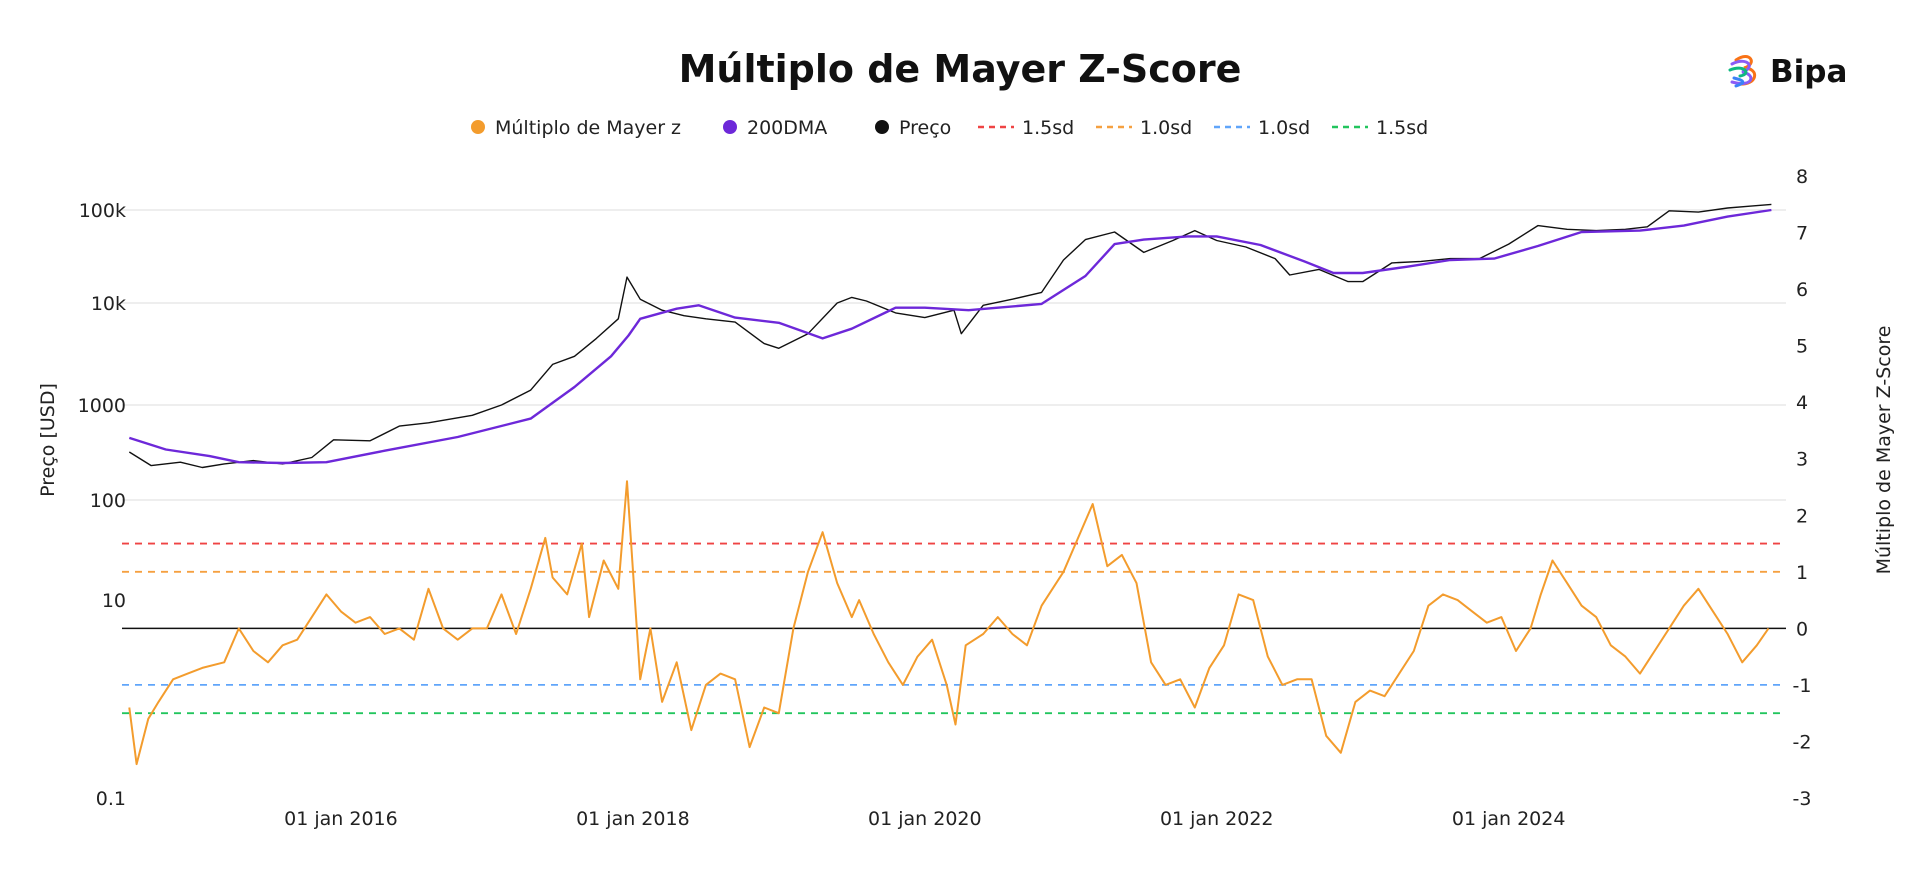 The width and height of the screenshot is (1920, 894). Describe the element at coordinates (960, 69) in the screenshot. I see `chart-title: Múltiplo de Mayer Z-Score` at that location.